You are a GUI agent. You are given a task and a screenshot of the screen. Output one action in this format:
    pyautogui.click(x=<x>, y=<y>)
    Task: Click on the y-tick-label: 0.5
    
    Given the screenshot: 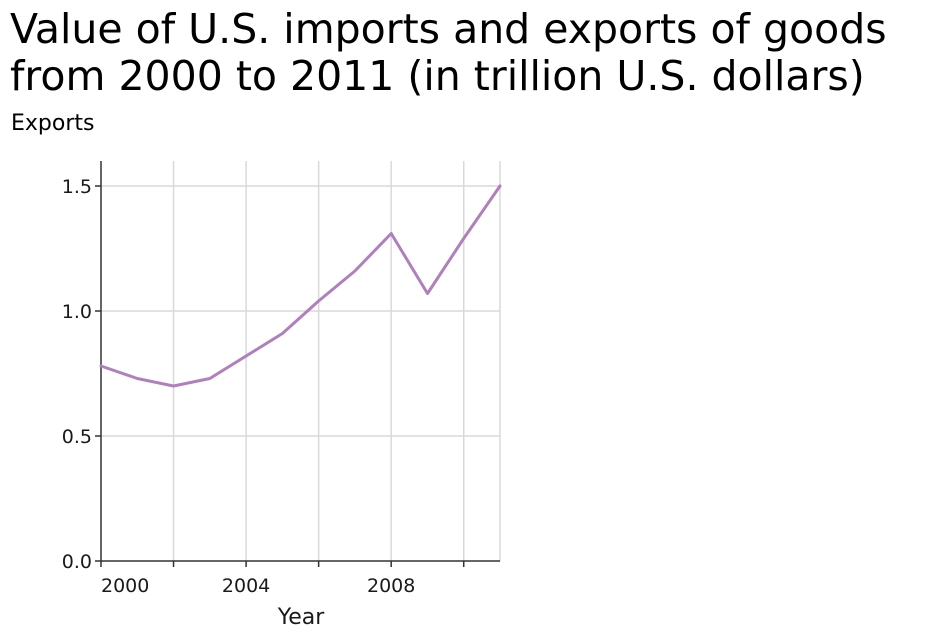 What is the action you would take?
    pyautogui.click(x=77, y=437)
    